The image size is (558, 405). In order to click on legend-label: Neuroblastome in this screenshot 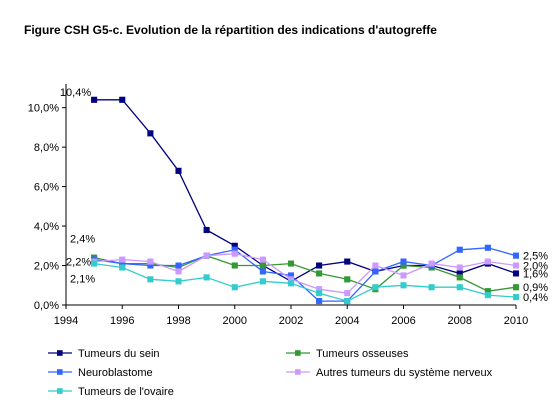, I will do `click(115, 373)`.